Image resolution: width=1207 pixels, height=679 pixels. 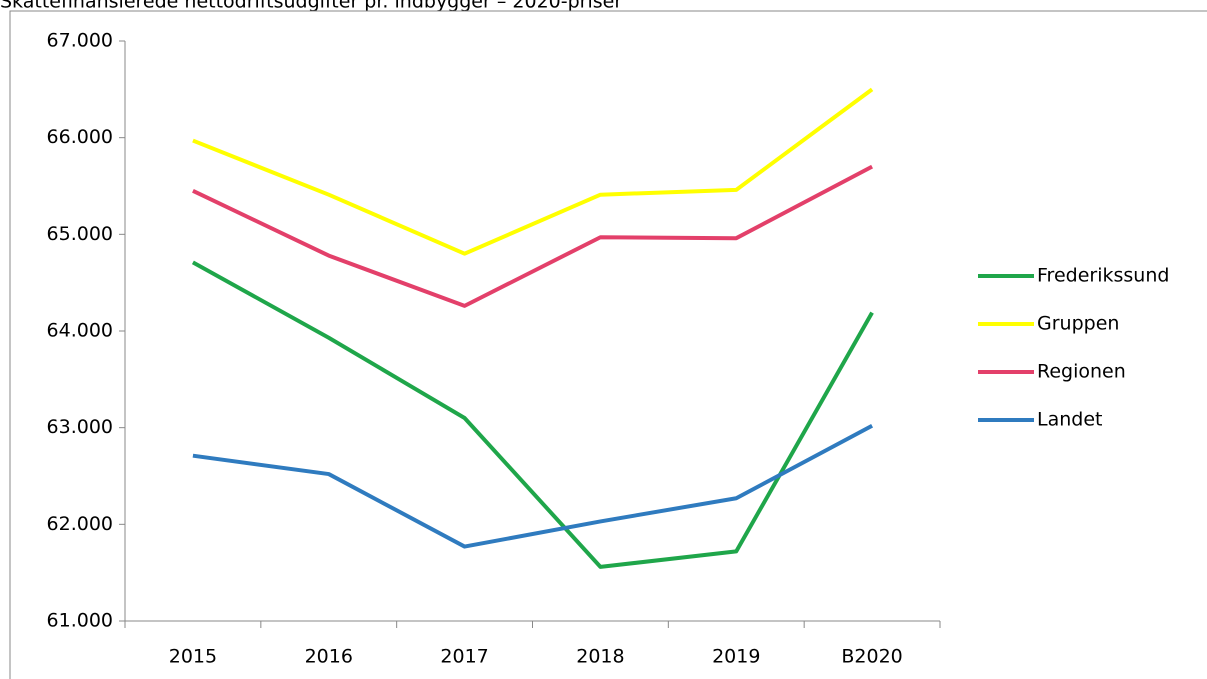 What do you see at coordinates (600, 657) in the screenshot?
I see `x-tick-label: 2018` at bounding box center [600, 657].